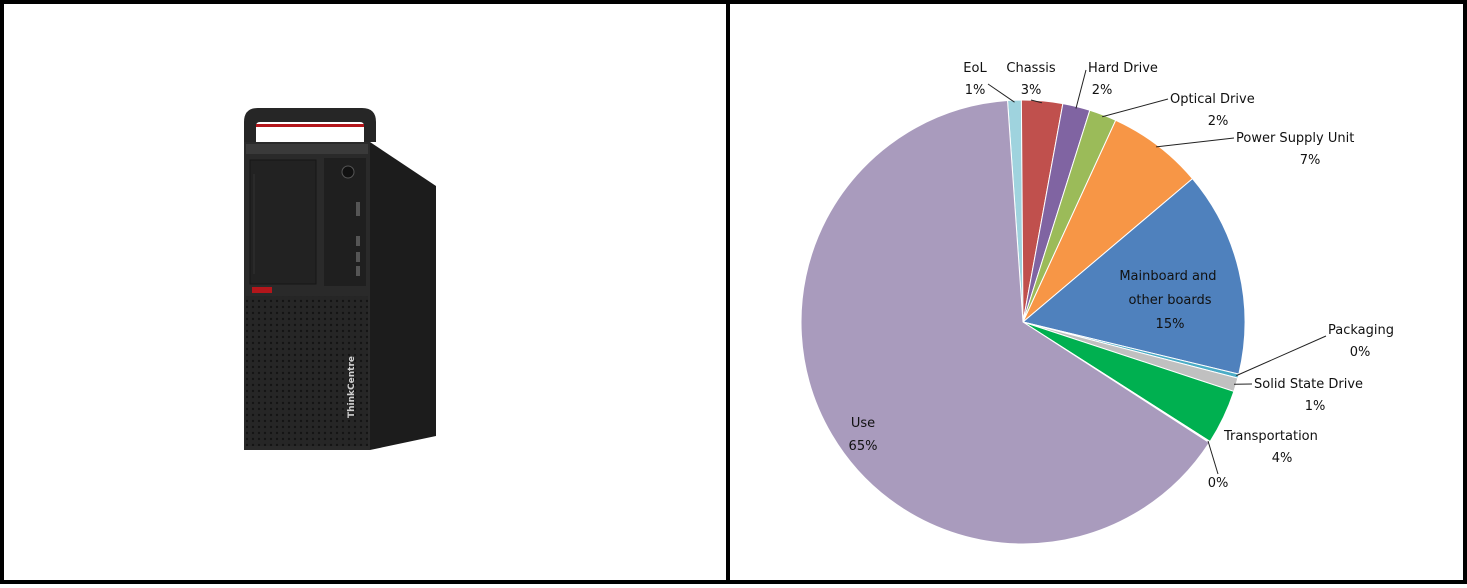 Image resolution: width=1467 pixels, height=588 pixels. I want to click on label-chassis-pct: 3%, so click(1031, 90).